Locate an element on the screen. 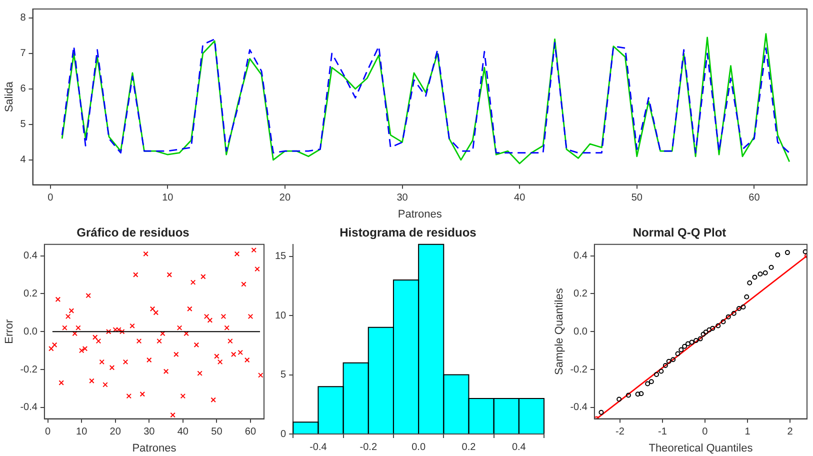 This screenshot has height=456, width=813. x-tick-label: -2 is located at coordinates (620, 432).